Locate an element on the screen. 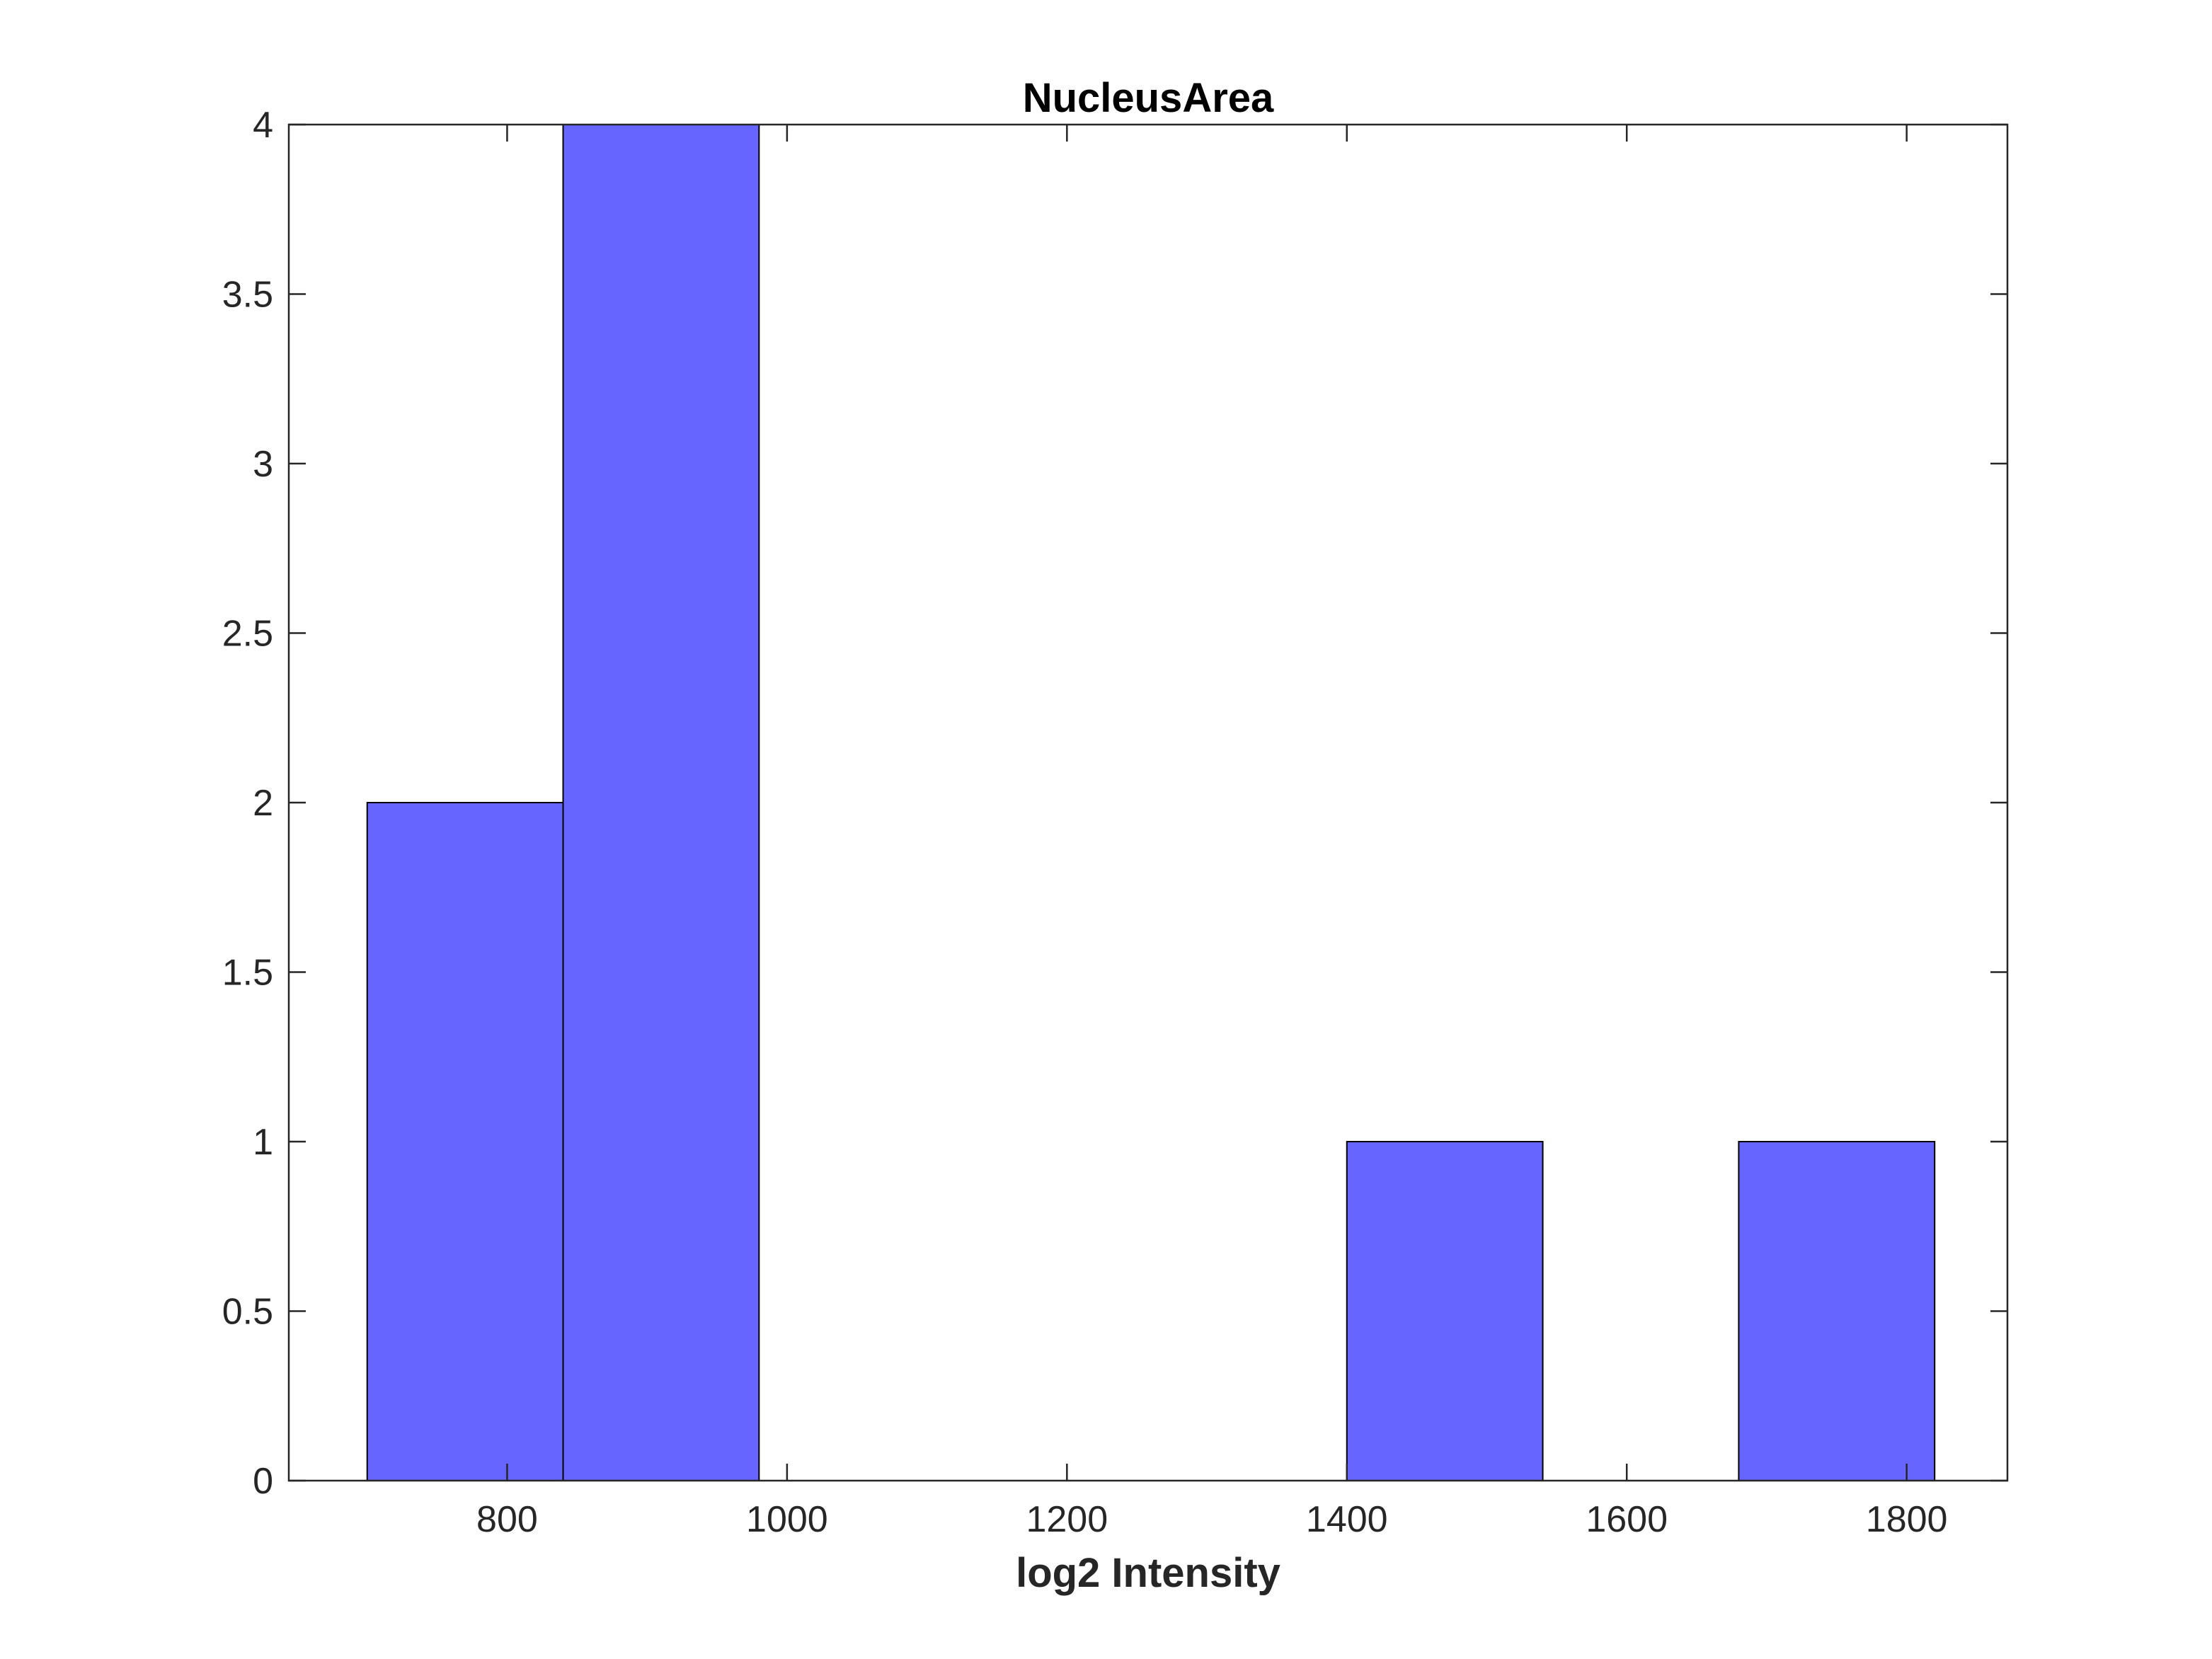 This screenshot has width=2212, height=1659. y-tick-label: 2 is located at coordinates (263, 803).